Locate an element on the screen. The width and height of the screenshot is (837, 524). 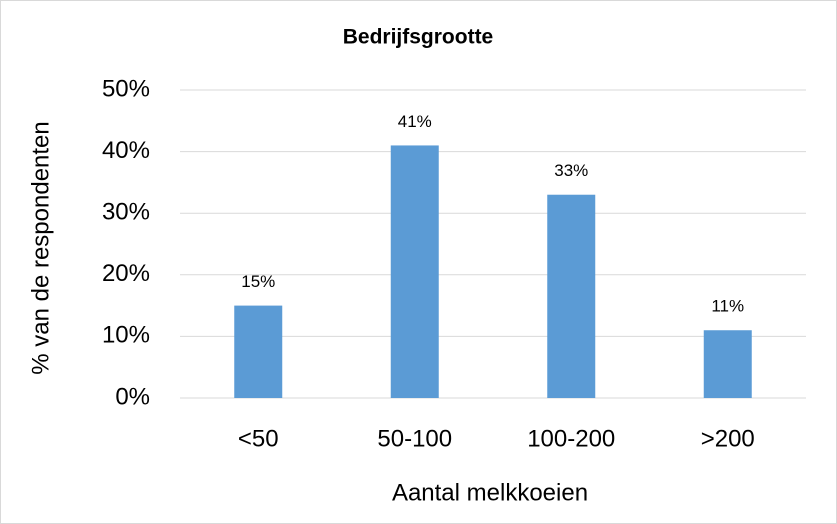
x-tick-label: <50 is located at coordinates (258, 438).